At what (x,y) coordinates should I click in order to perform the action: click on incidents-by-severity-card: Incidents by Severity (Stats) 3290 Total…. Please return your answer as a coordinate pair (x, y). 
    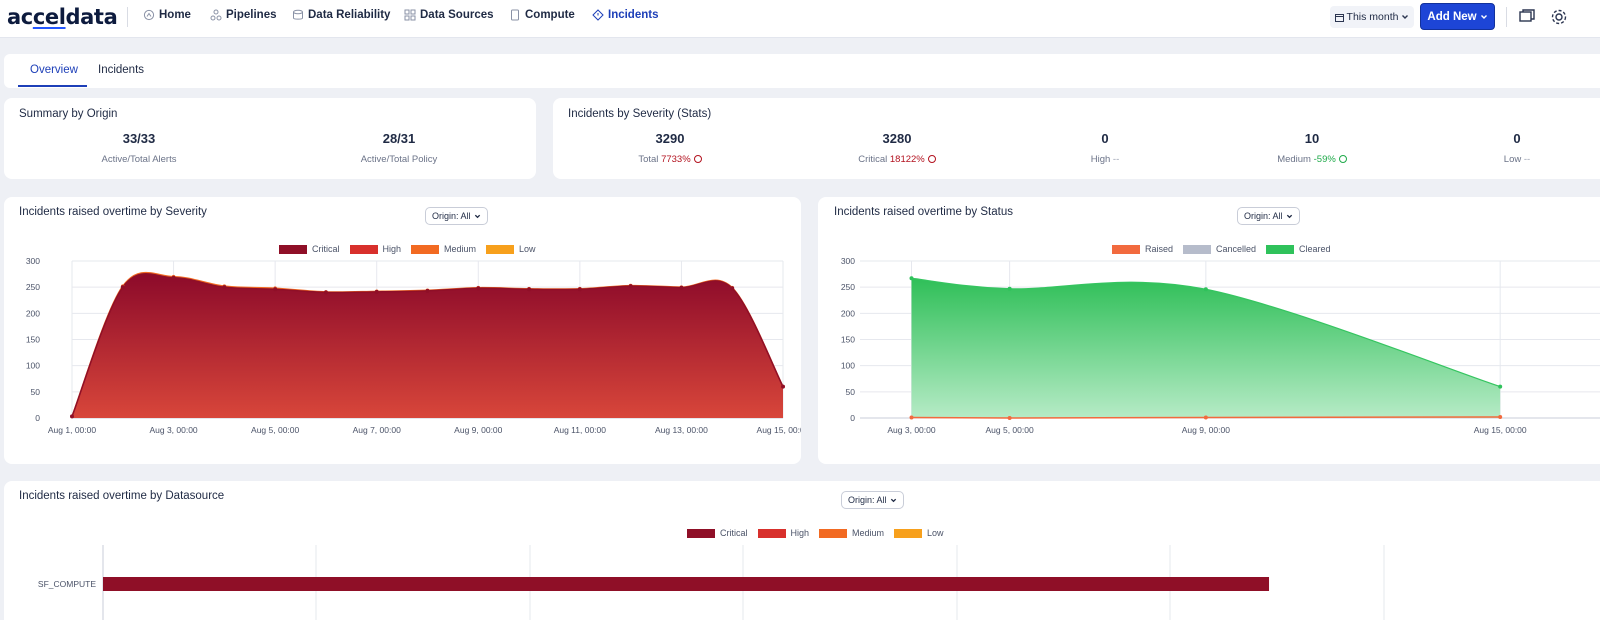
    Looking at the image, I should click on (1076, 138).